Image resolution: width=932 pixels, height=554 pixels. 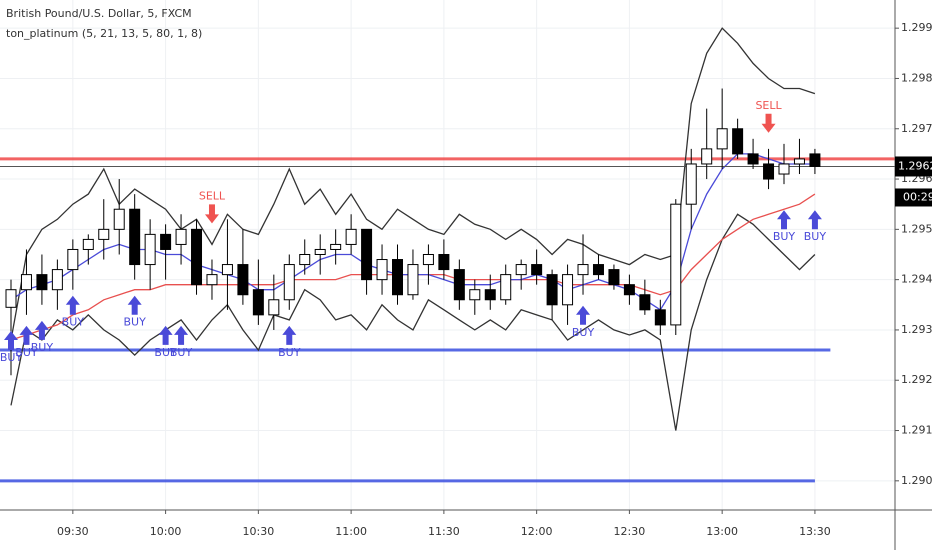 What do you see at coordinates (537, 531) in the screenshot?
I see `x-tick-label: 12:00` at bounding box center [537, 531].